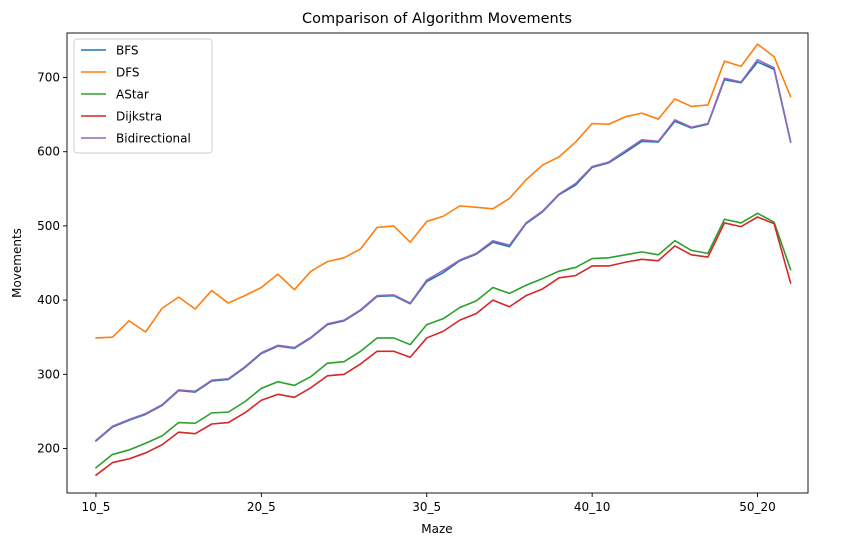 This screenshot has width=850, height=547. What do you see at coordinates (132, 95) in the screenshot?
I see `legend-label-astar: AStar` at bounding box center [132, 95].